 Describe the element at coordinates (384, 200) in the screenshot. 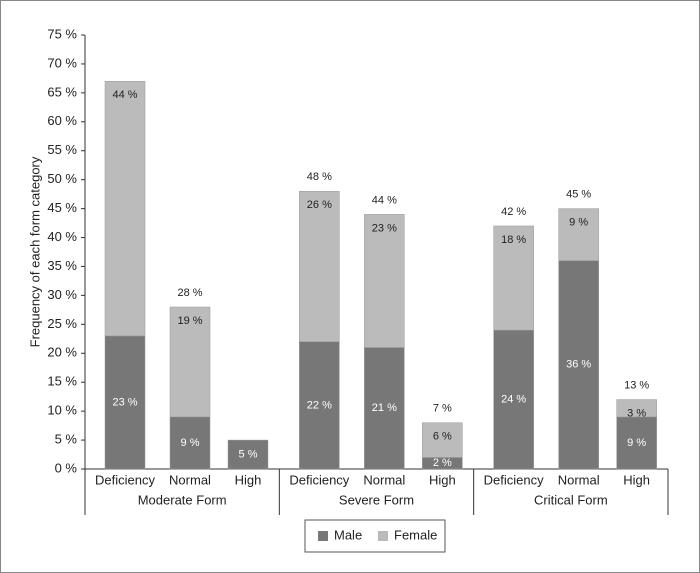

I see `total-label: 44 %` at that location.